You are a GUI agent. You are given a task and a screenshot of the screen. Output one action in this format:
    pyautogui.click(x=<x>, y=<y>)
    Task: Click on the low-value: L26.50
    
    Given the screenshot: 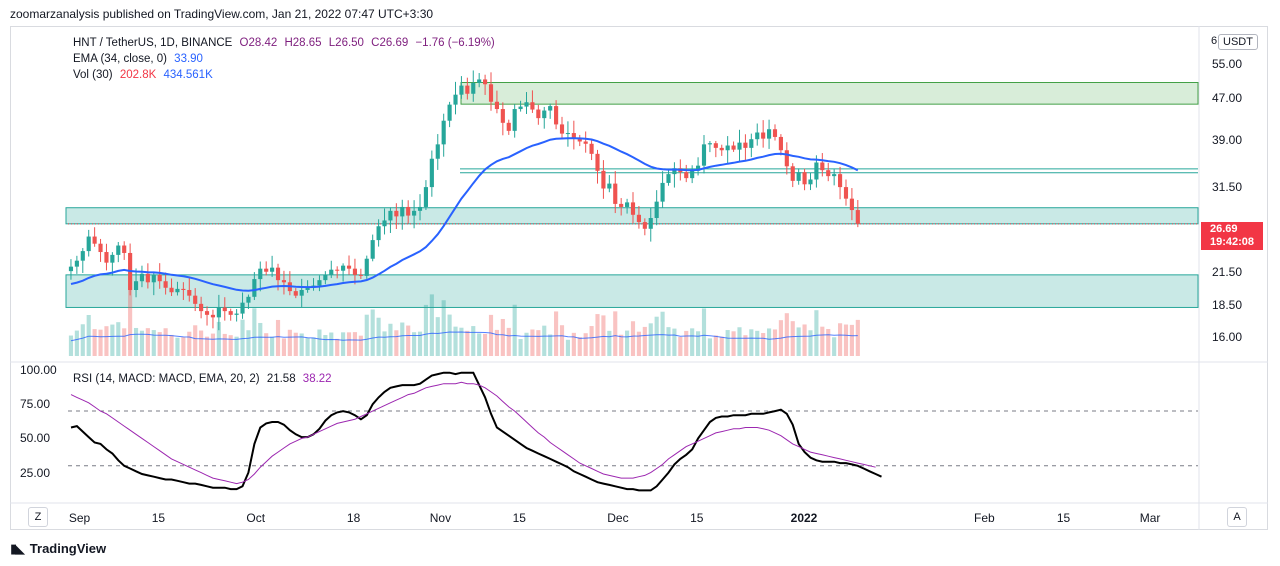 What is the action you would take?
    pyautogui.click(x=346, y=43)
    